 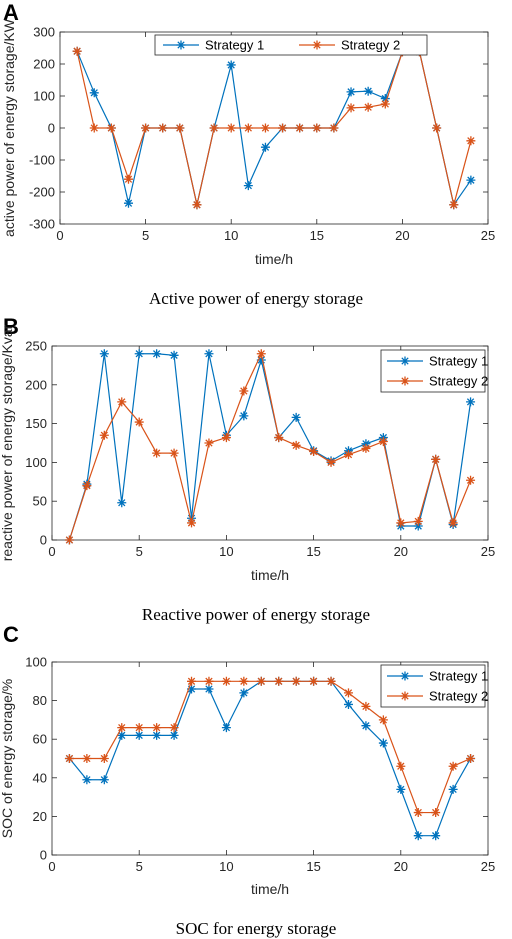 What do you see at coordinates (11, 12) in the screenshot?
I see `panel-letter: A` at bounding box center [11, 12].